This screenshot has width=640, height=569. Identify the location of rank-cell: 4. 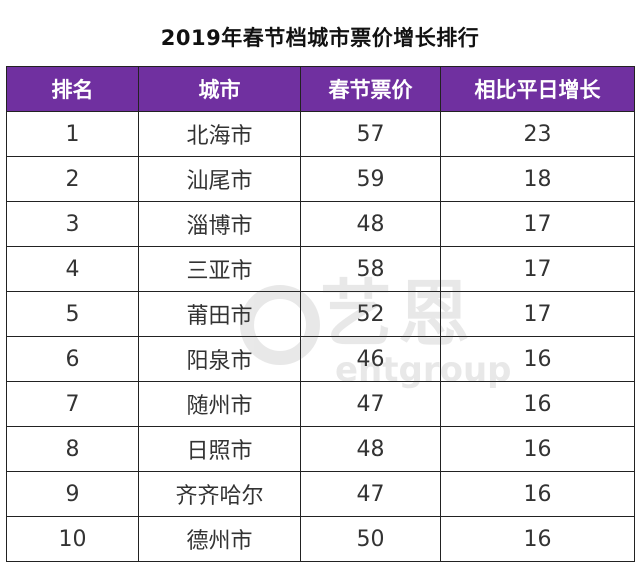
(72, 269).